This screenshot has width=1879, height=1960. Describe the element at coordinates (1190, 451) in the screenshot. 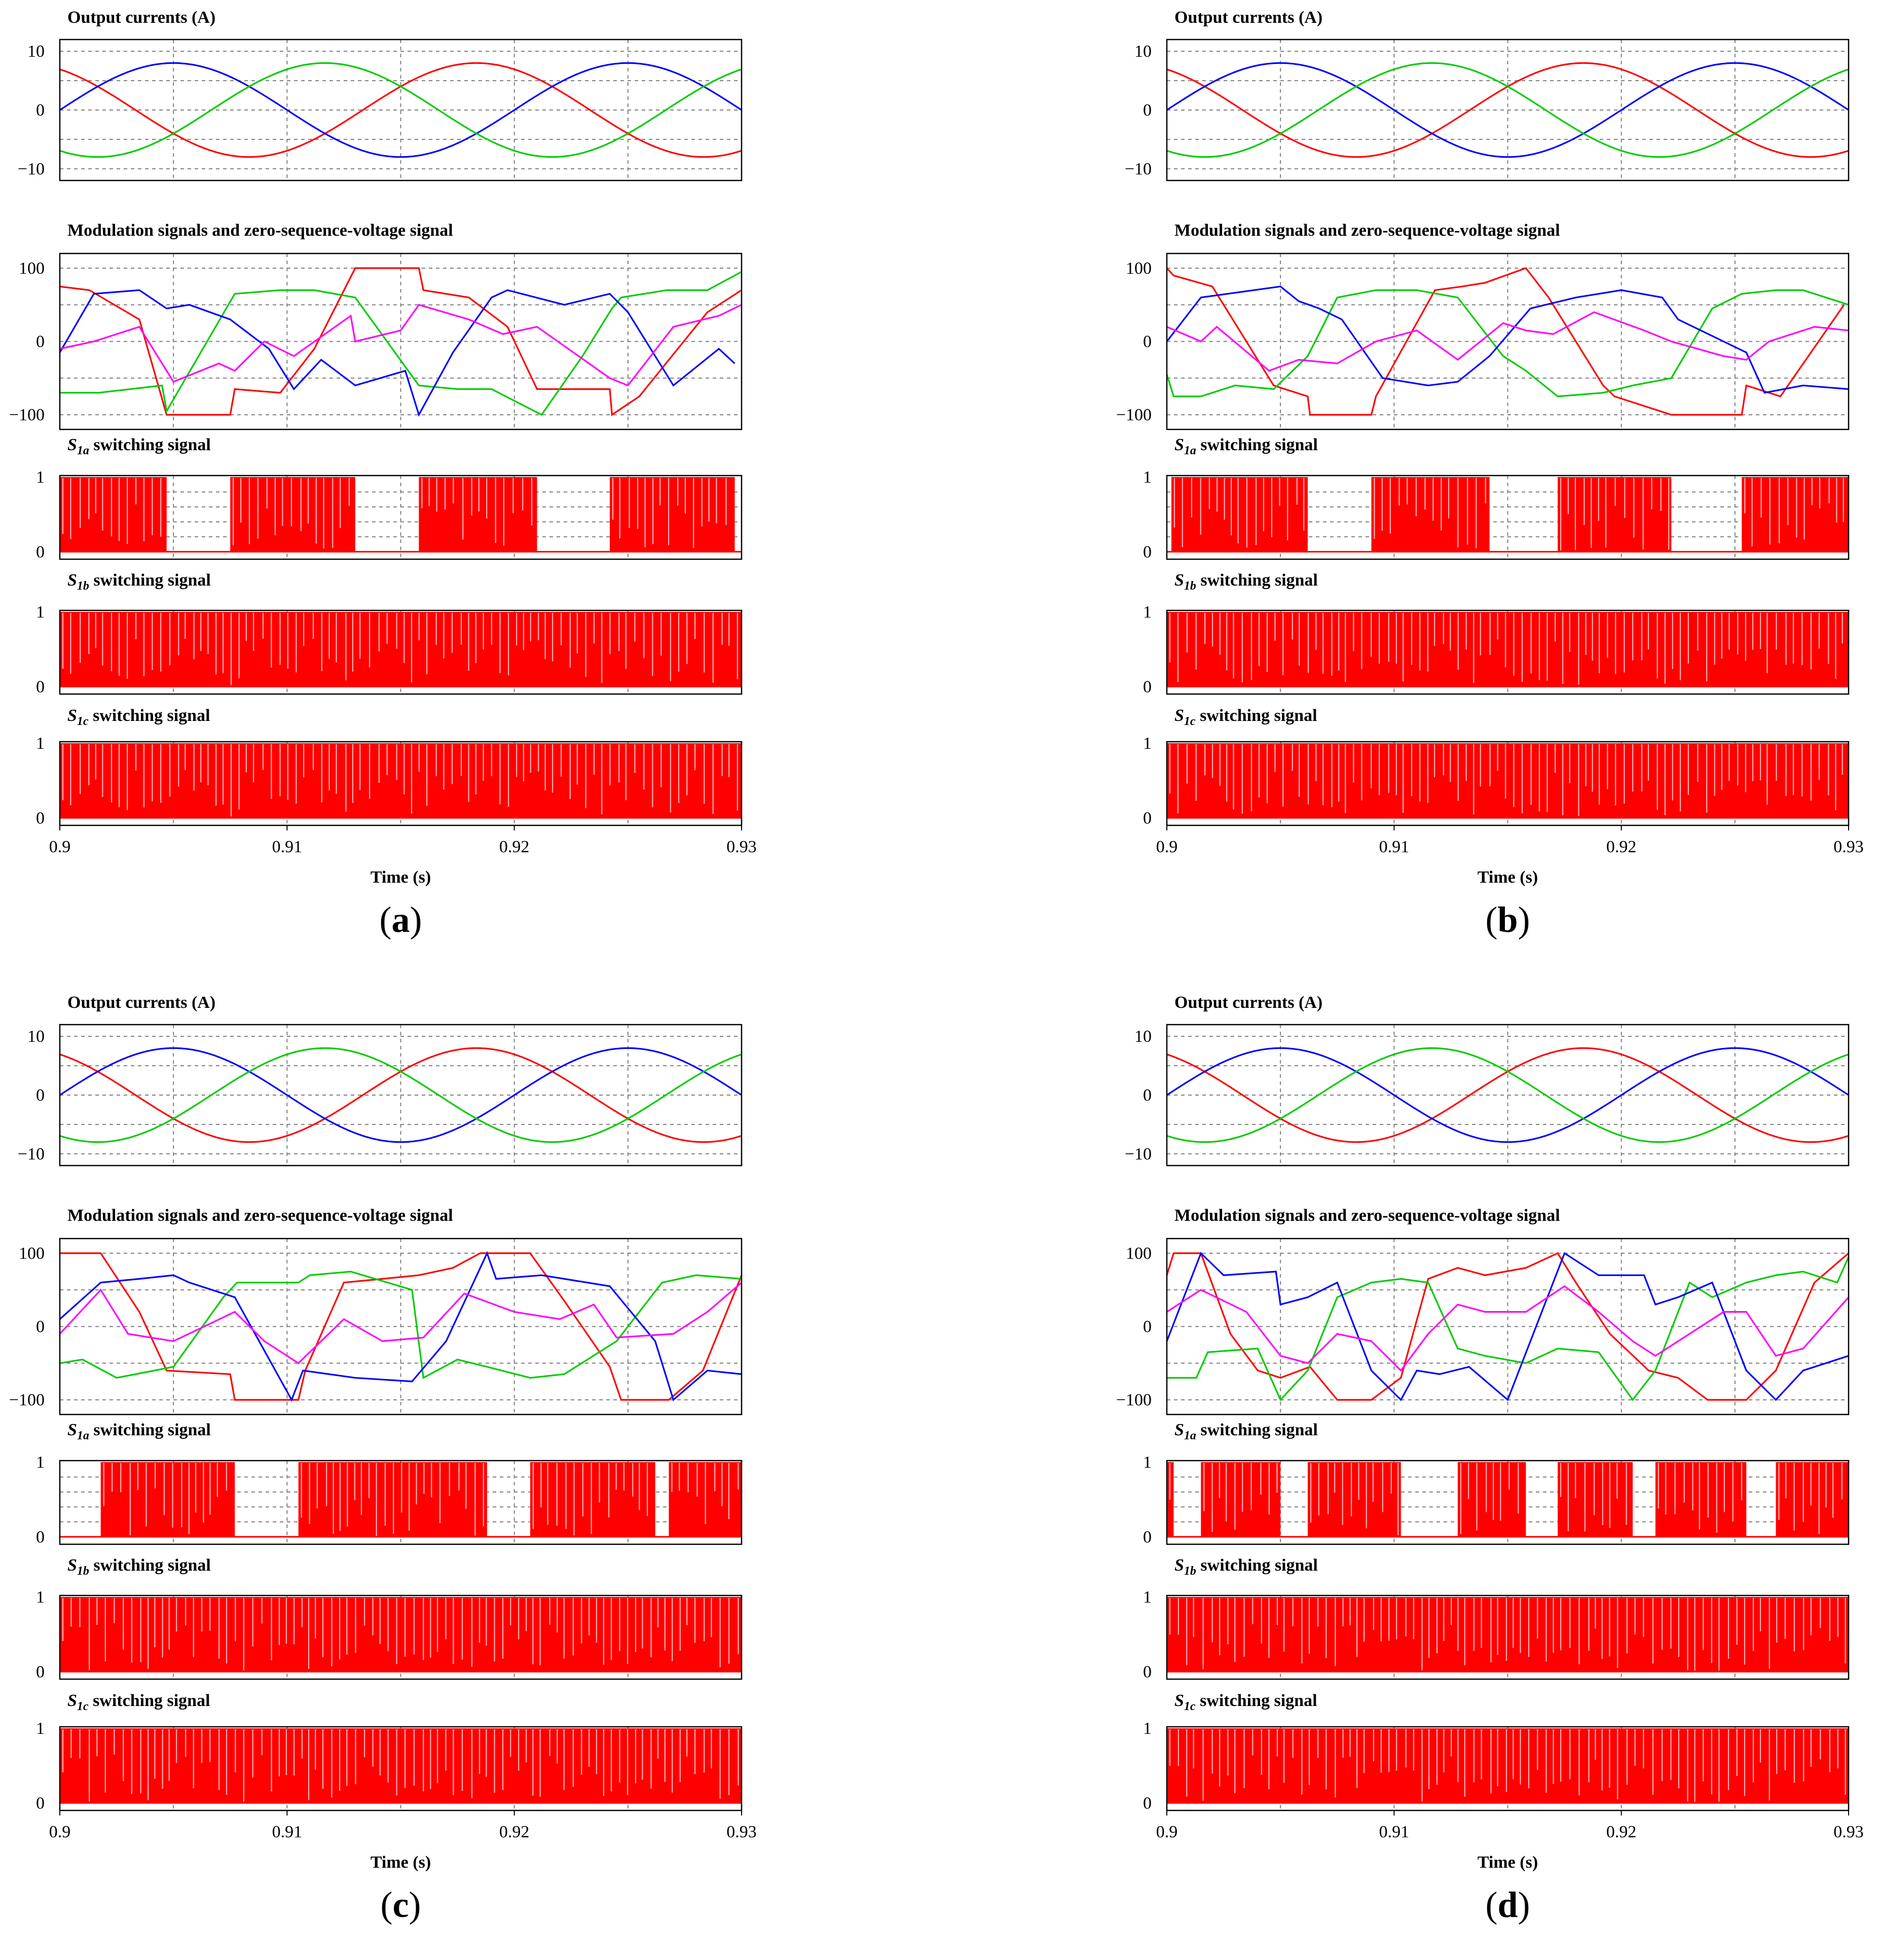

I see `title-subscript: 1a` at that location.